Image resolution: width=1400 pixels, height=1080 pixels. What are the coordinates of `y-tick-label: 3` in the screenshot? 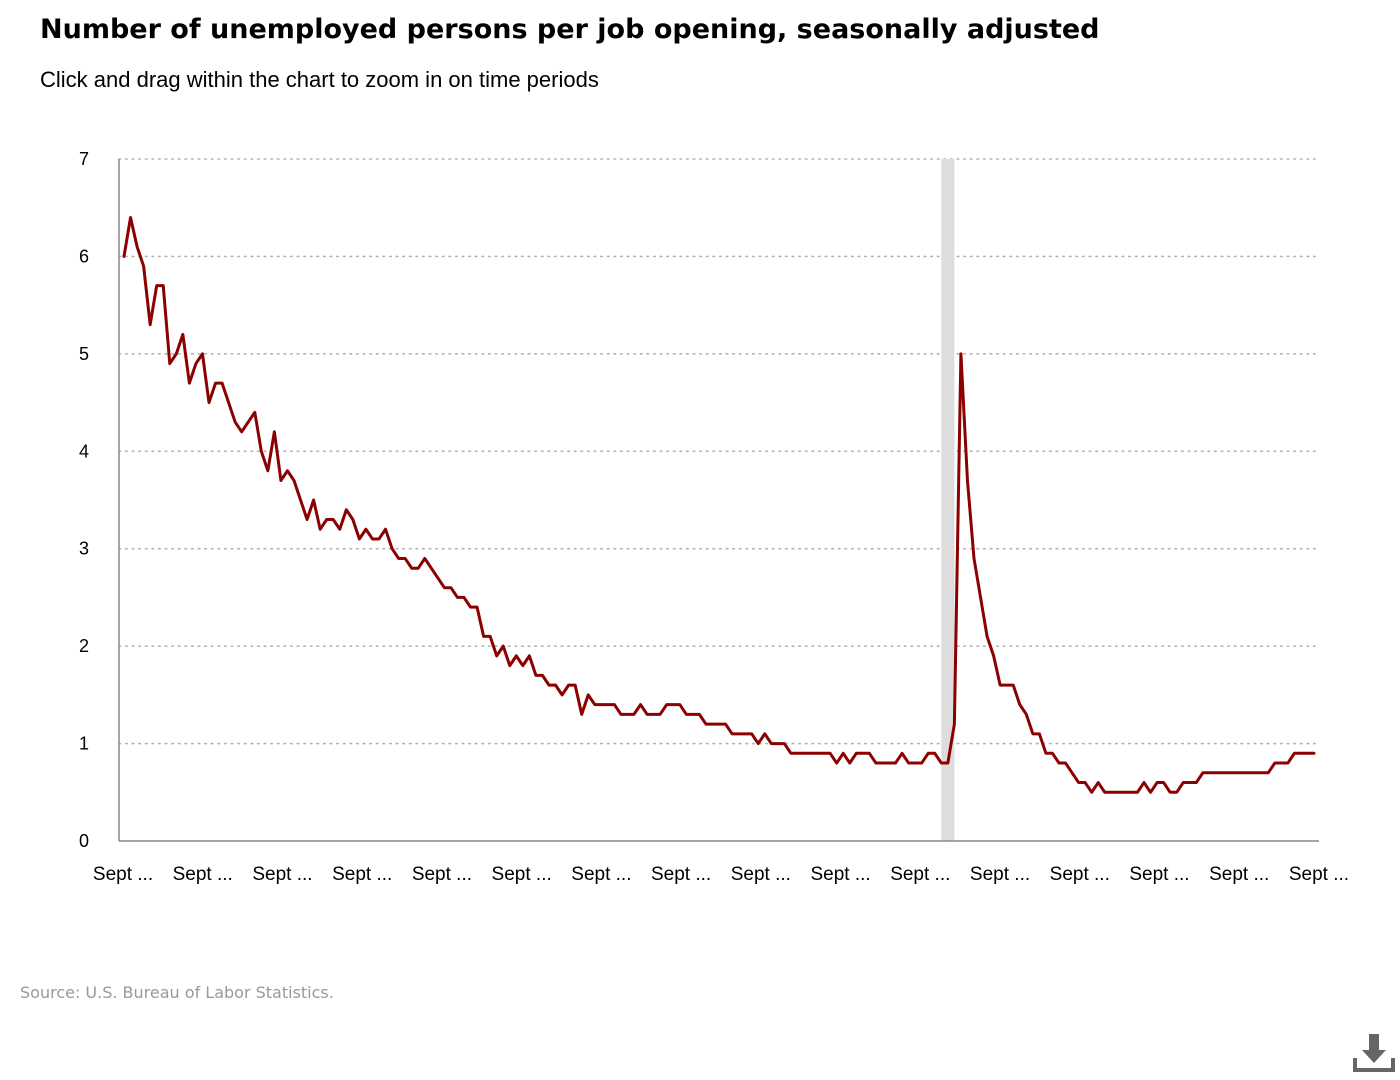 It's located at (84, 549).